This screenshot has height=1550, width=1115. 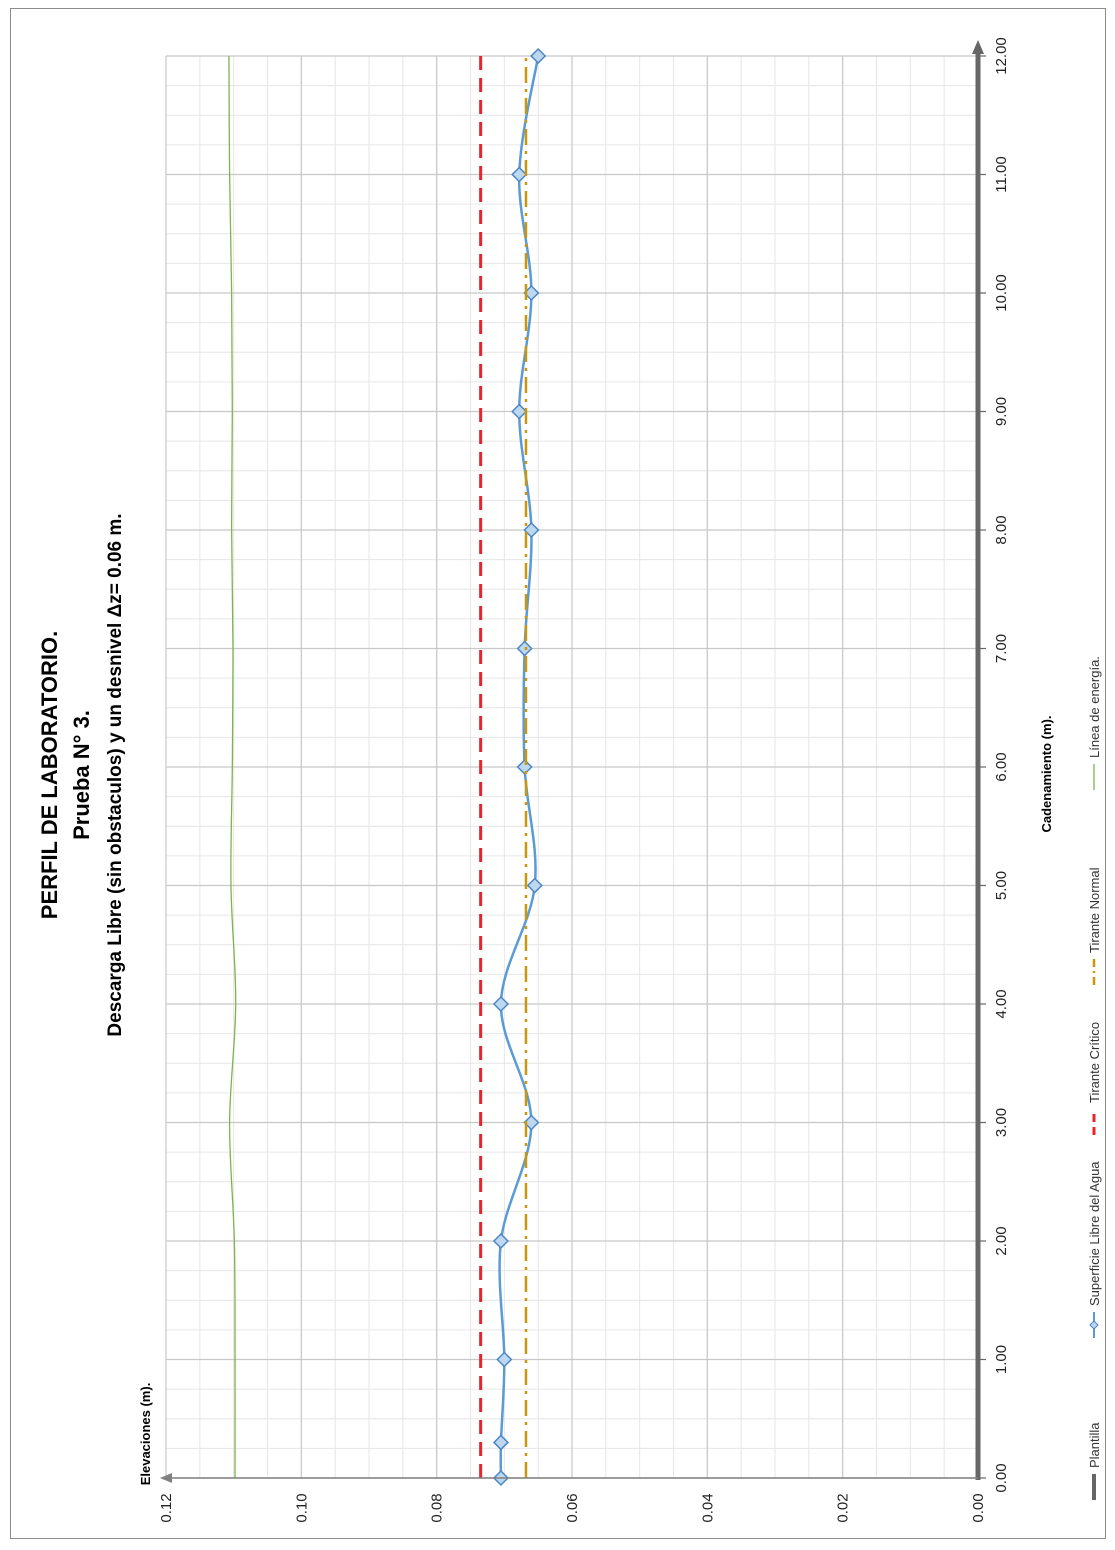 What do you see at coordinates (1001, 1359) in the screenshot?
I see `x-tick-label: 1.00` at bounding box center [1001, 1359].